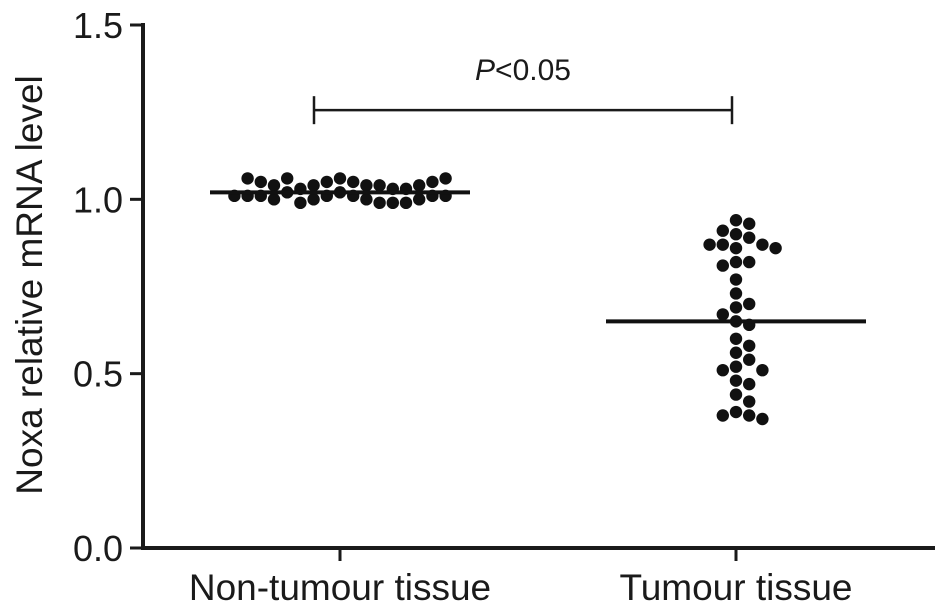 The height and width of the screenshot is (613, 945). What do you see at coordinates (538, 577) in the screenshot?
I see `x-axis: Non-tumour tissue Tumour tissue` at bounding box center [538, 577].